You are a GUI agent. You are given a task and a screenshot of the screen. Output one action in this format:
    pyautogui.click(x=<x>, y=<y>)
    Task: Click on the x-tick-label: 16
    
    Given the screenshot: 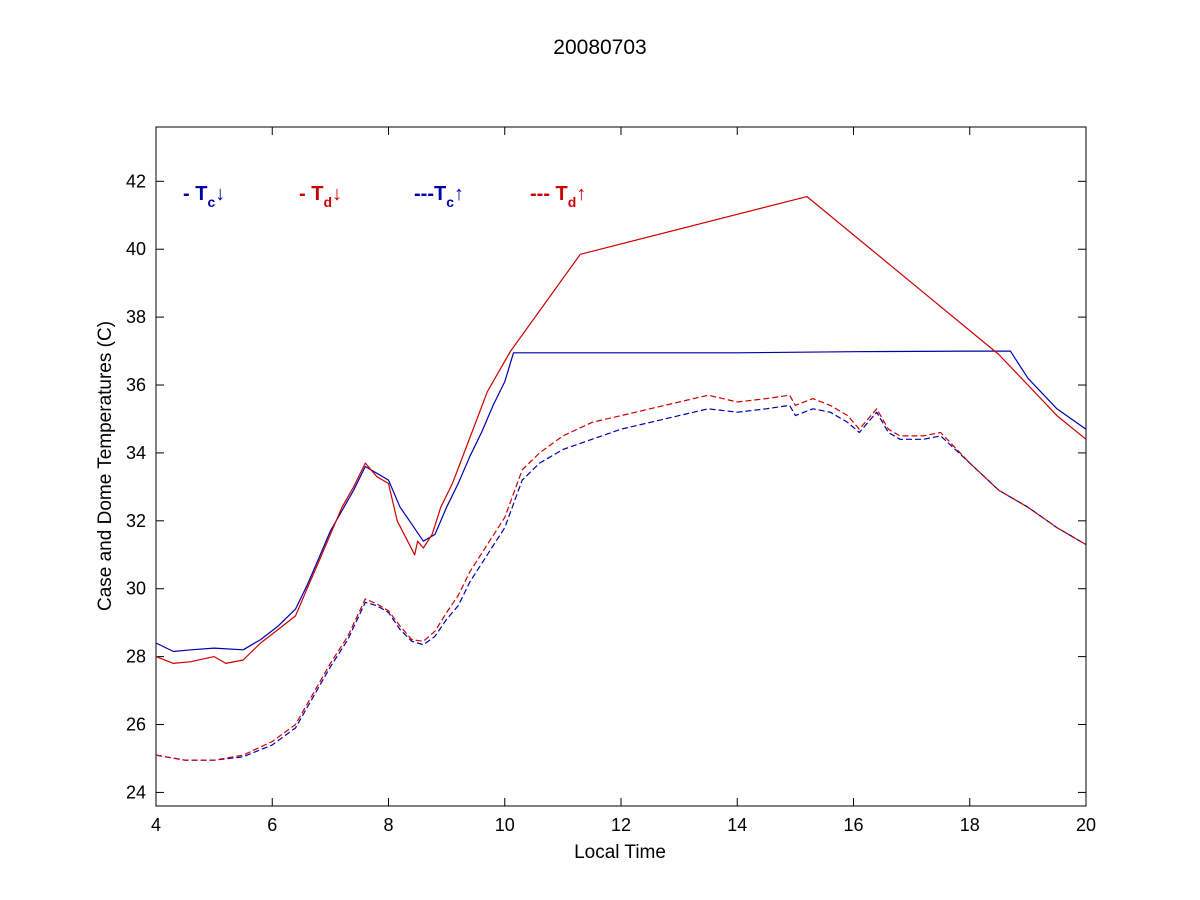 What is the action you would take?
    pyautogui.click(x=853, y=825)
    